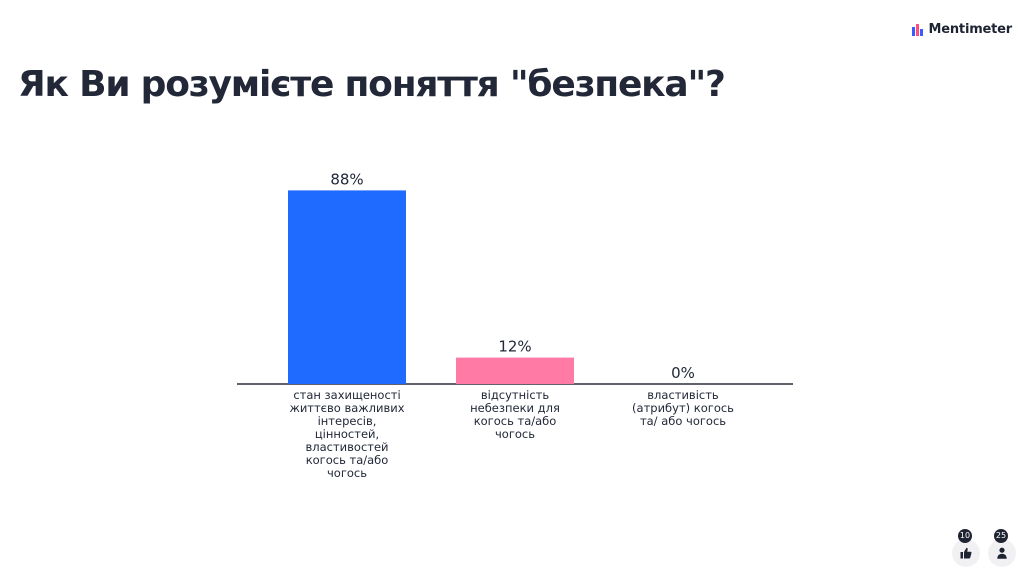 The height and width of the screenshot is (579, 1030). Describe the element at coordinates (1001, 536) in the screenshot. I see `participants-count: 25` at that location.